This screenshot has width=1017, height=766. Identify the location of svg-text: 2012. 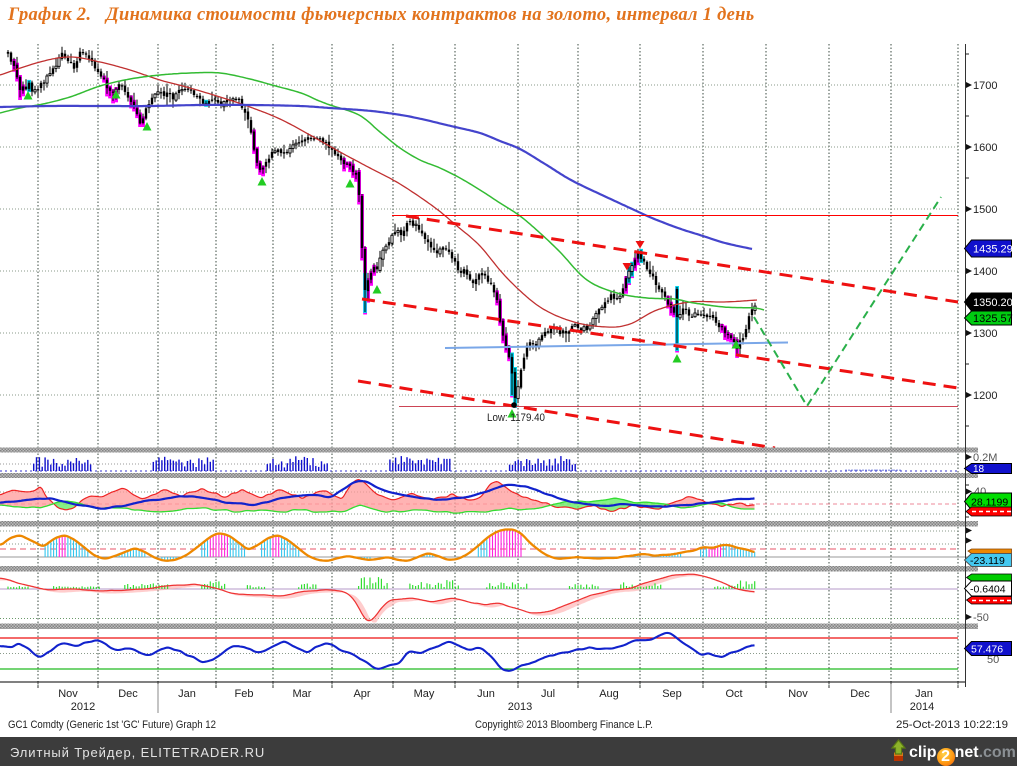
(83, 707).